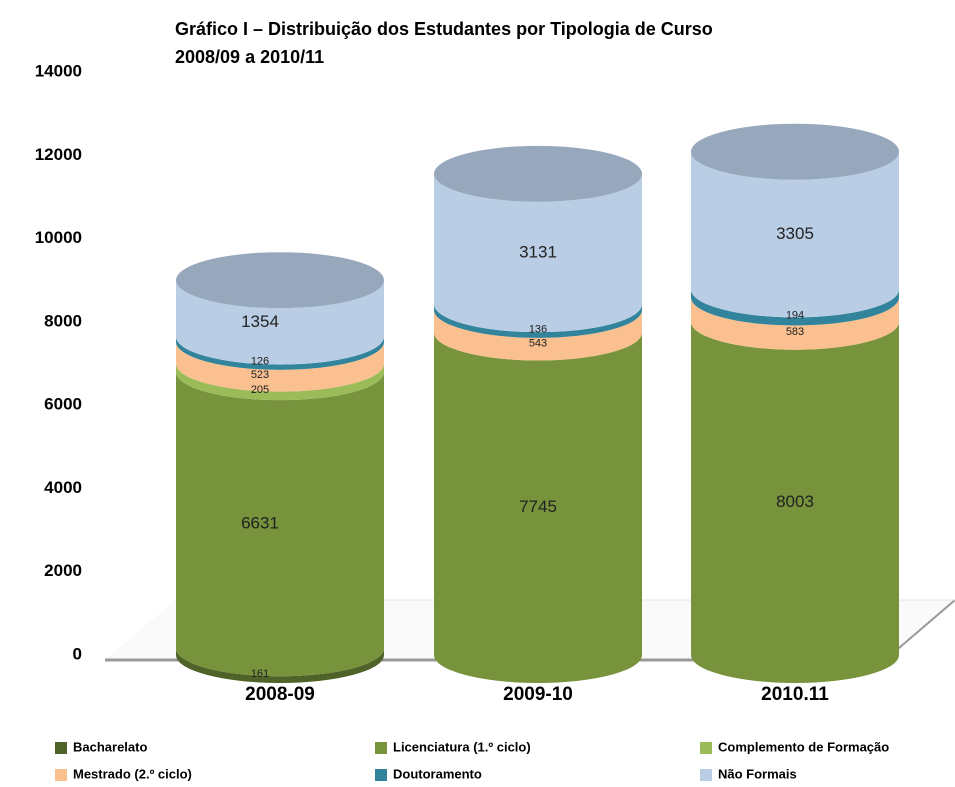 The height and width of the screenshot is (787, 955). What do you see at coordinates (110, 746) in the screenshot?
I see `legend-label: Bacharelato` at bounding box center [110, 746].